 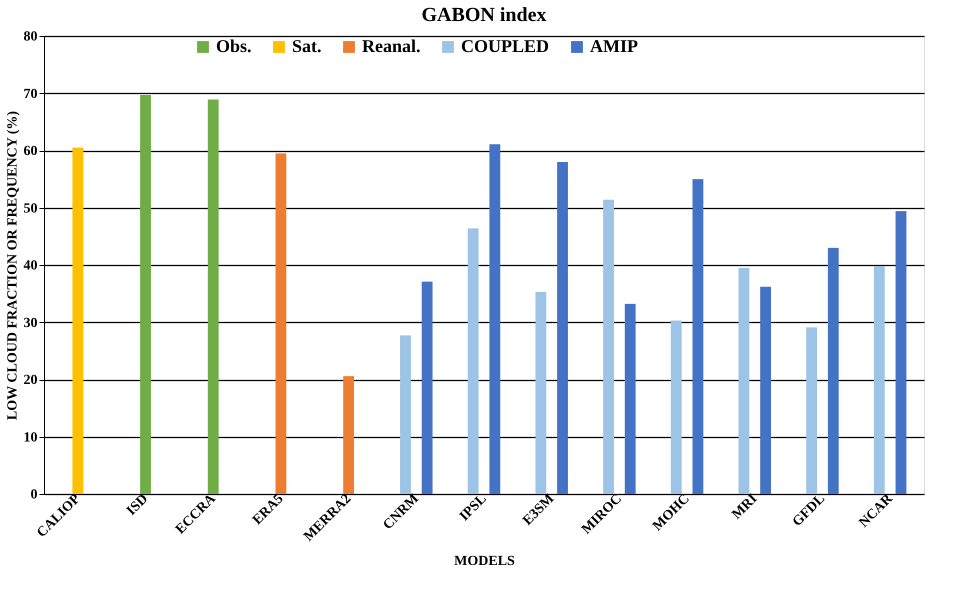 I want to click on y-tick-label: 60, so click(x=31, y=151).